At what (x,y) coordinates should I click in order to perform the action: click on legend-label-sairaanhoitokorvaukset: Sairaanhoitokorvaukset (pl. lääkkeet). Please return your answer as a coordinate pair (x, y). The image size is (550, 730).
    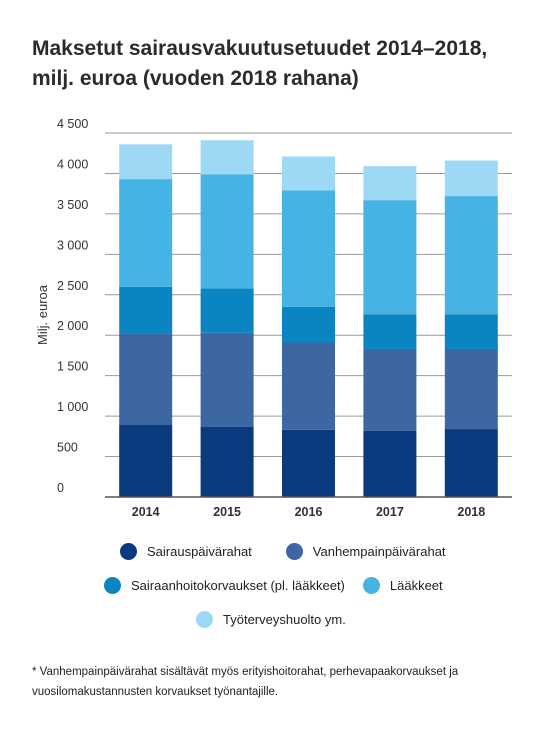
    Looking at the image, I should click on (238, 585).